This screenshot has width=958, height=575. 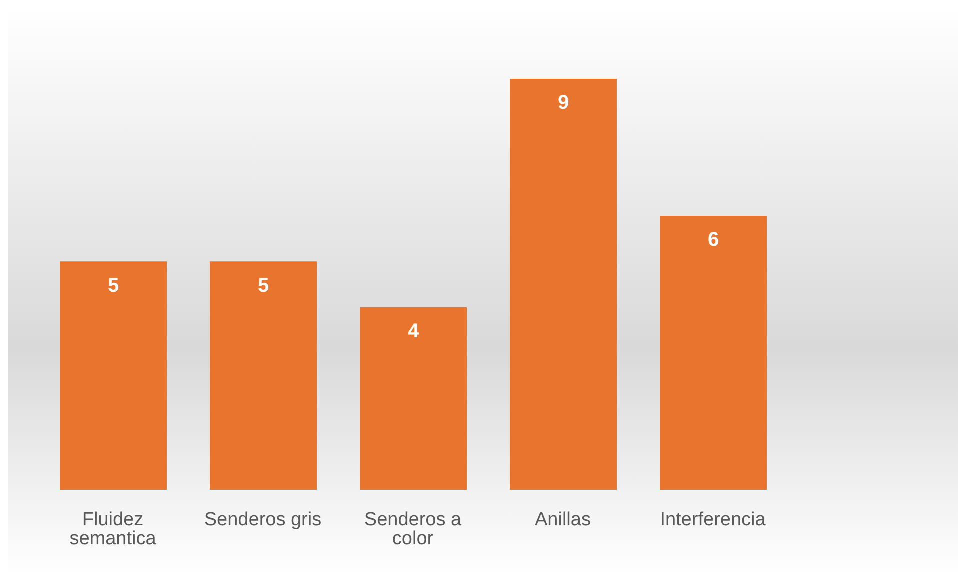 What do you see at coordinates (564, 103) in the screenshot?
I see `data-label: 9` at bounding box center [564, 103].